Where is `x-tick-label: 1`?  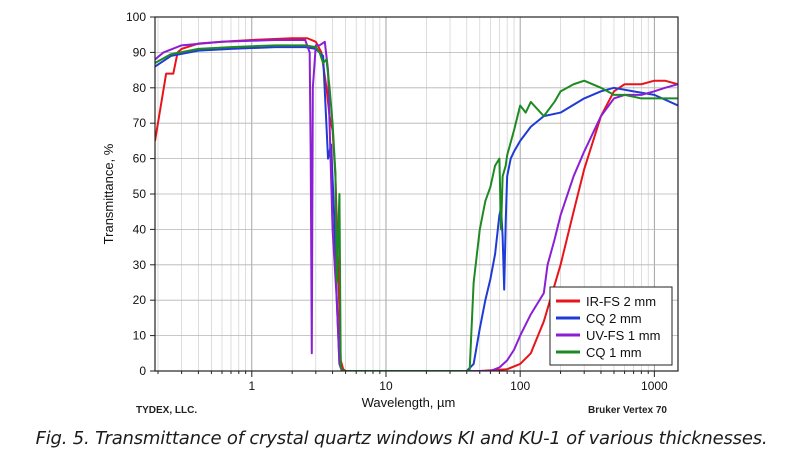
x-tick-label: 1 is located at coordinates (251, 386).